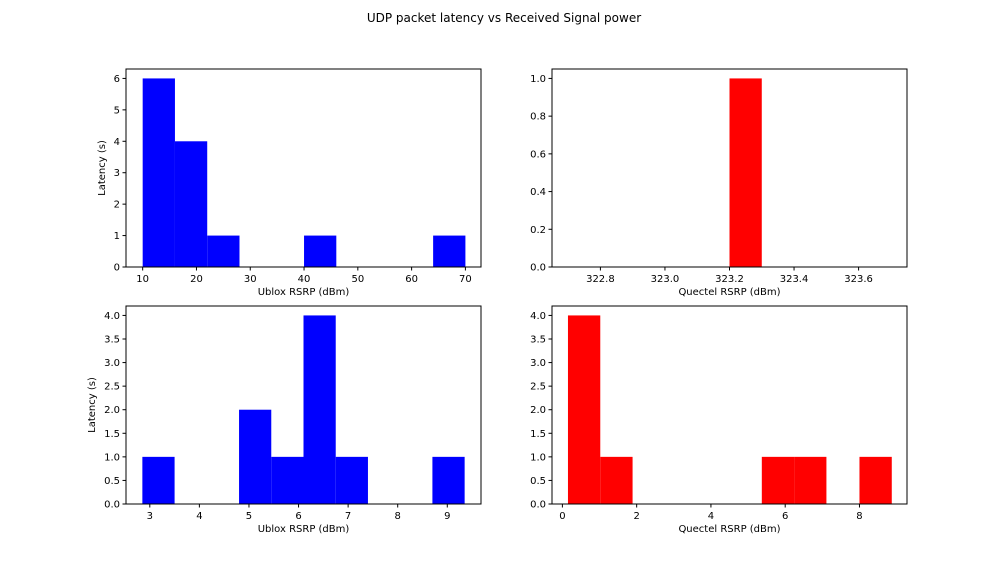  Describe the element at coordinates (357, 279) in the screenshot. I see `x-tick-label: 50` at that location.